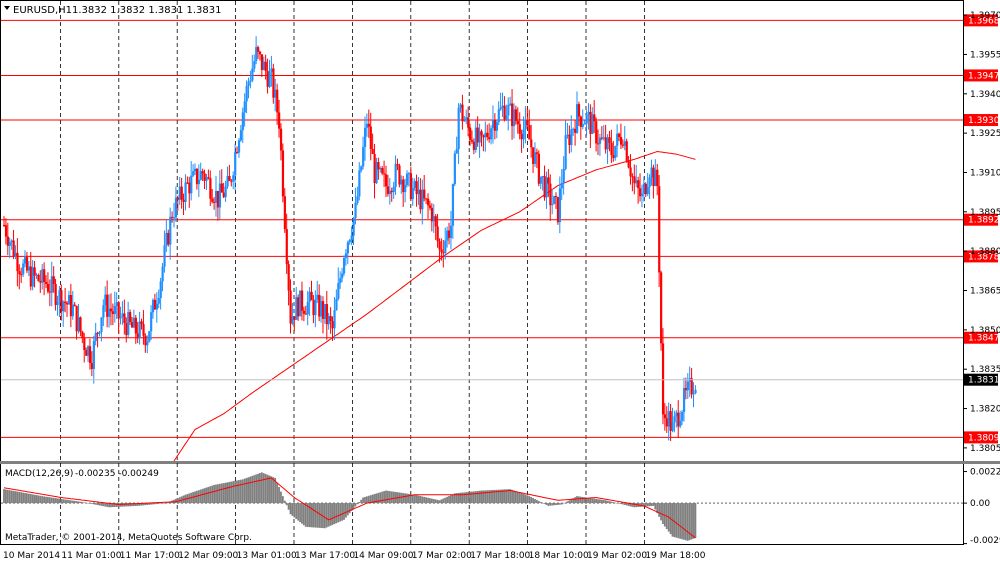  What do you see at coordinates (985, 252) in the screenshot?
I see `price-tick-label: 1.3880` at bounding box center [985, 252].